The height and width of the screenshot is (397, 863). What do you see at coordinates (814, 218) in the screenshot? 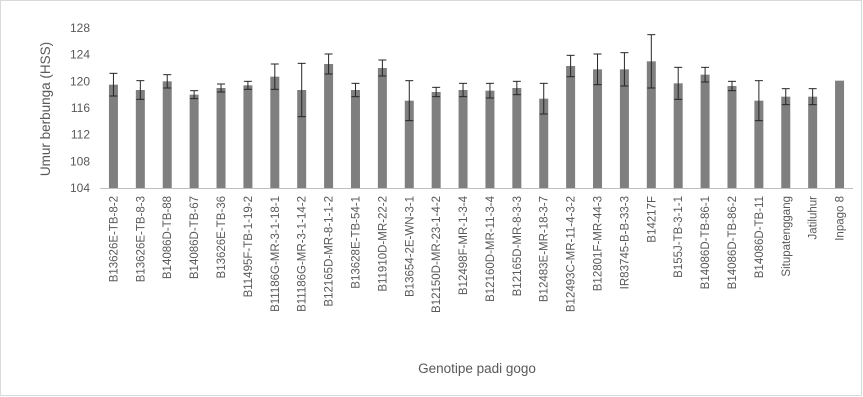
I see `x-tick-label: Jatiluhur` at bounding box center [814, 218].